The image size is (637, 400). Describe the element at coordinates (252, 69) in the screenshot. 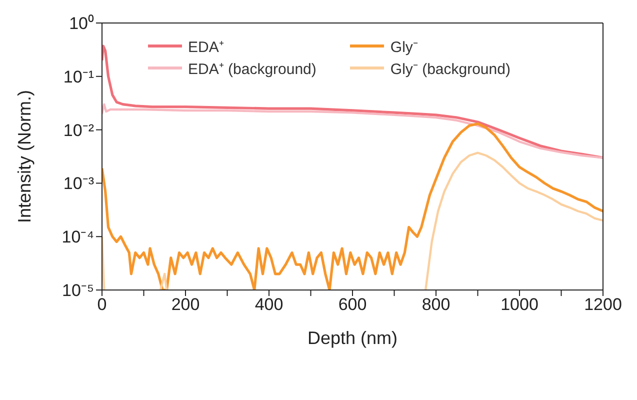

I see `legend-label: EDA⁺ (background)` at that location.